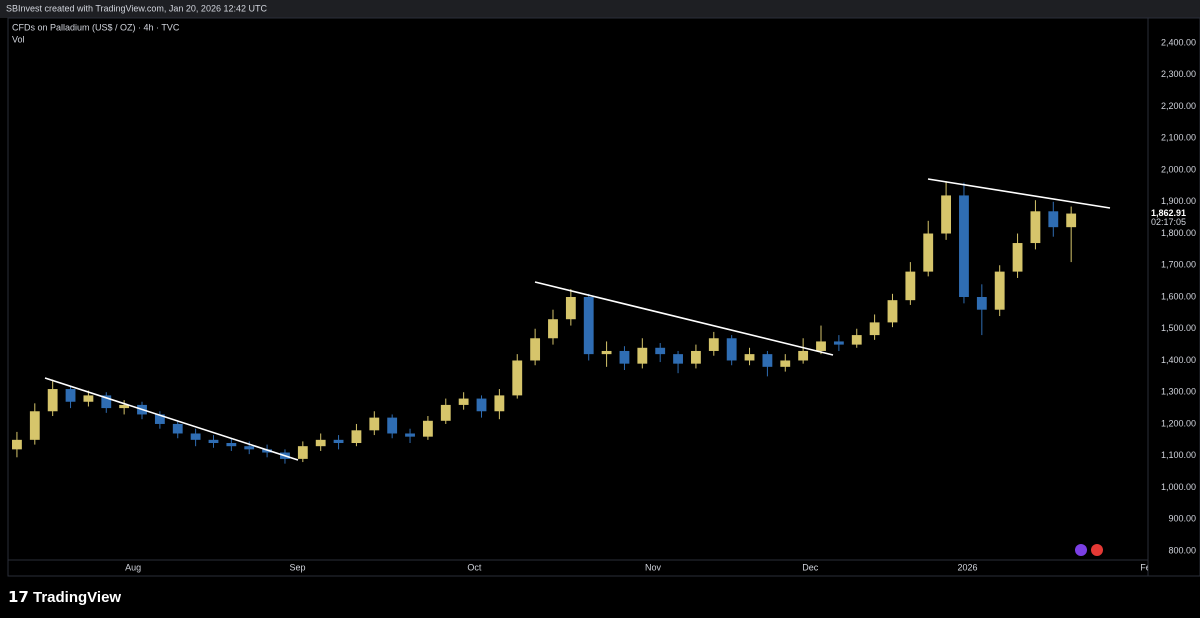 The image size is (1200, 618). I want to click on y-tick-label: 1,000.00, so click(1178, 487).